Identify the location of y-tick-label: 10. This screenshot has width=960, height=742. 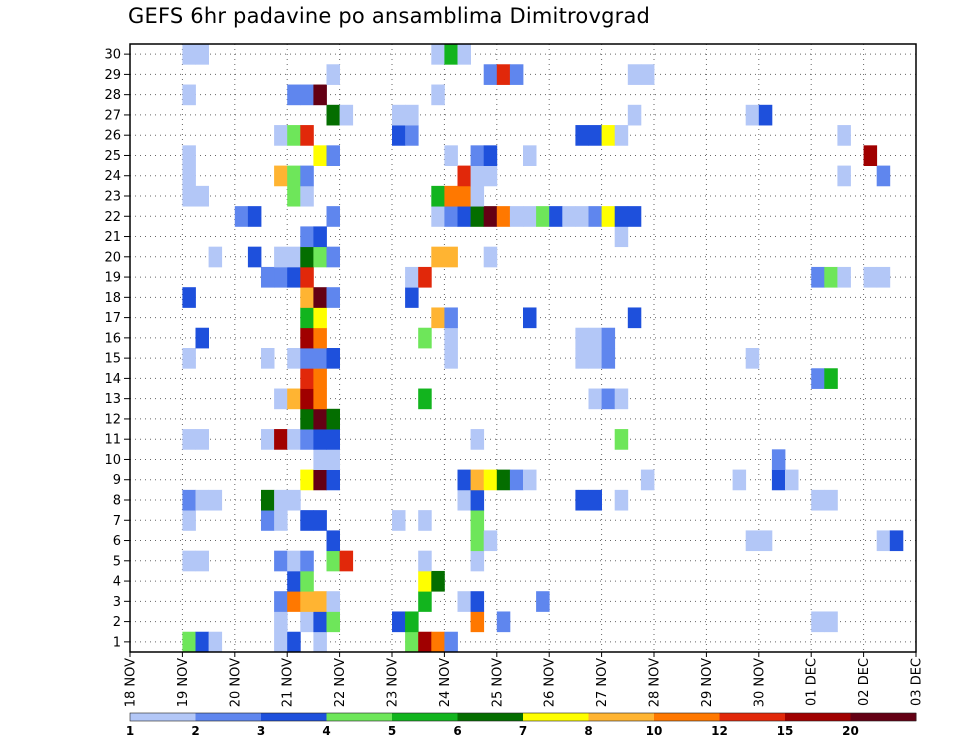
(112, 460).